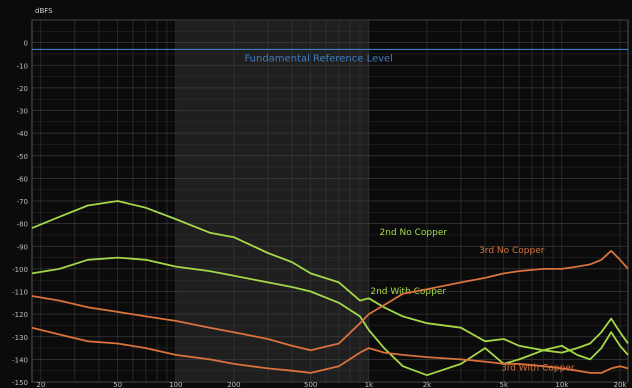 Image resolution: width=632 pixels, height=388 pixels. I want to click on x-tick-label: 20k, so click(621, 384).